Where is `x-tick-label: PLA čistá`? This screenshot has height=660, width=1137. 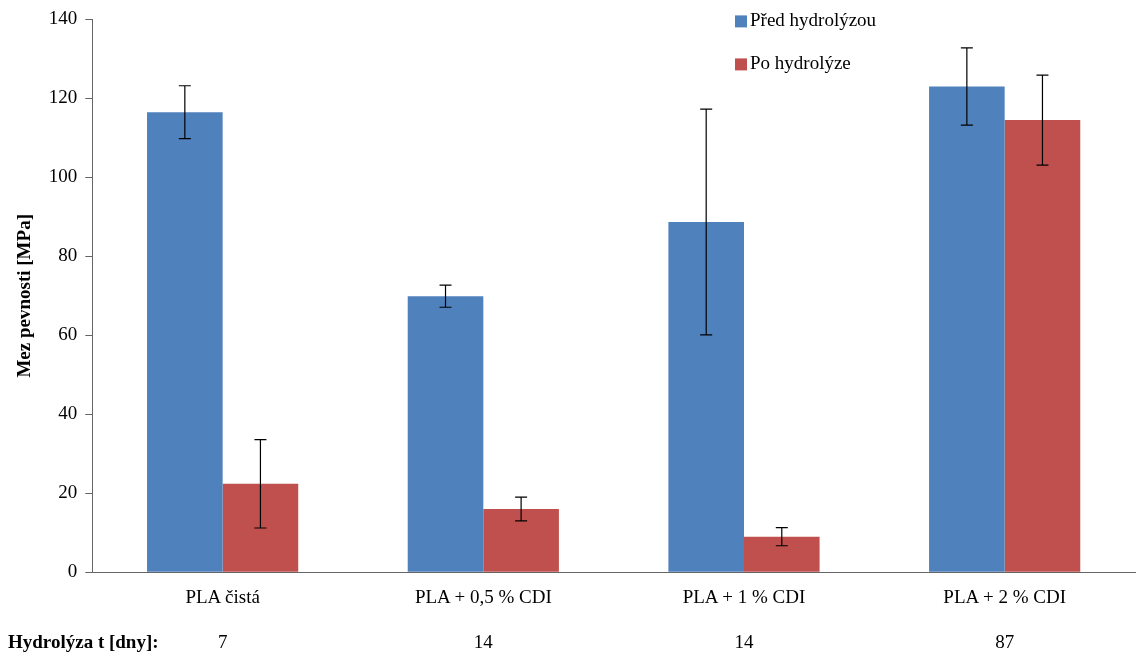
x-tick-label: PLA čistá is located at coordinates (223, 596).